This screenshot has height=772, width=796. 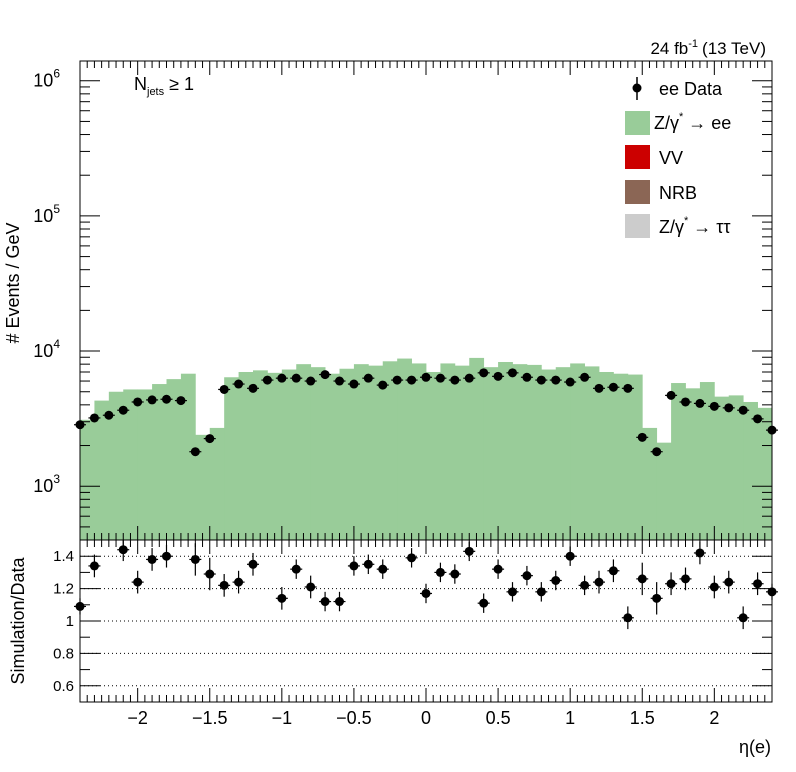 What do you see at coordinates (692, 122) in the screenshot?
I see `legend-label-zee: Z/γ* → ee` at bounding box center [692, 122].